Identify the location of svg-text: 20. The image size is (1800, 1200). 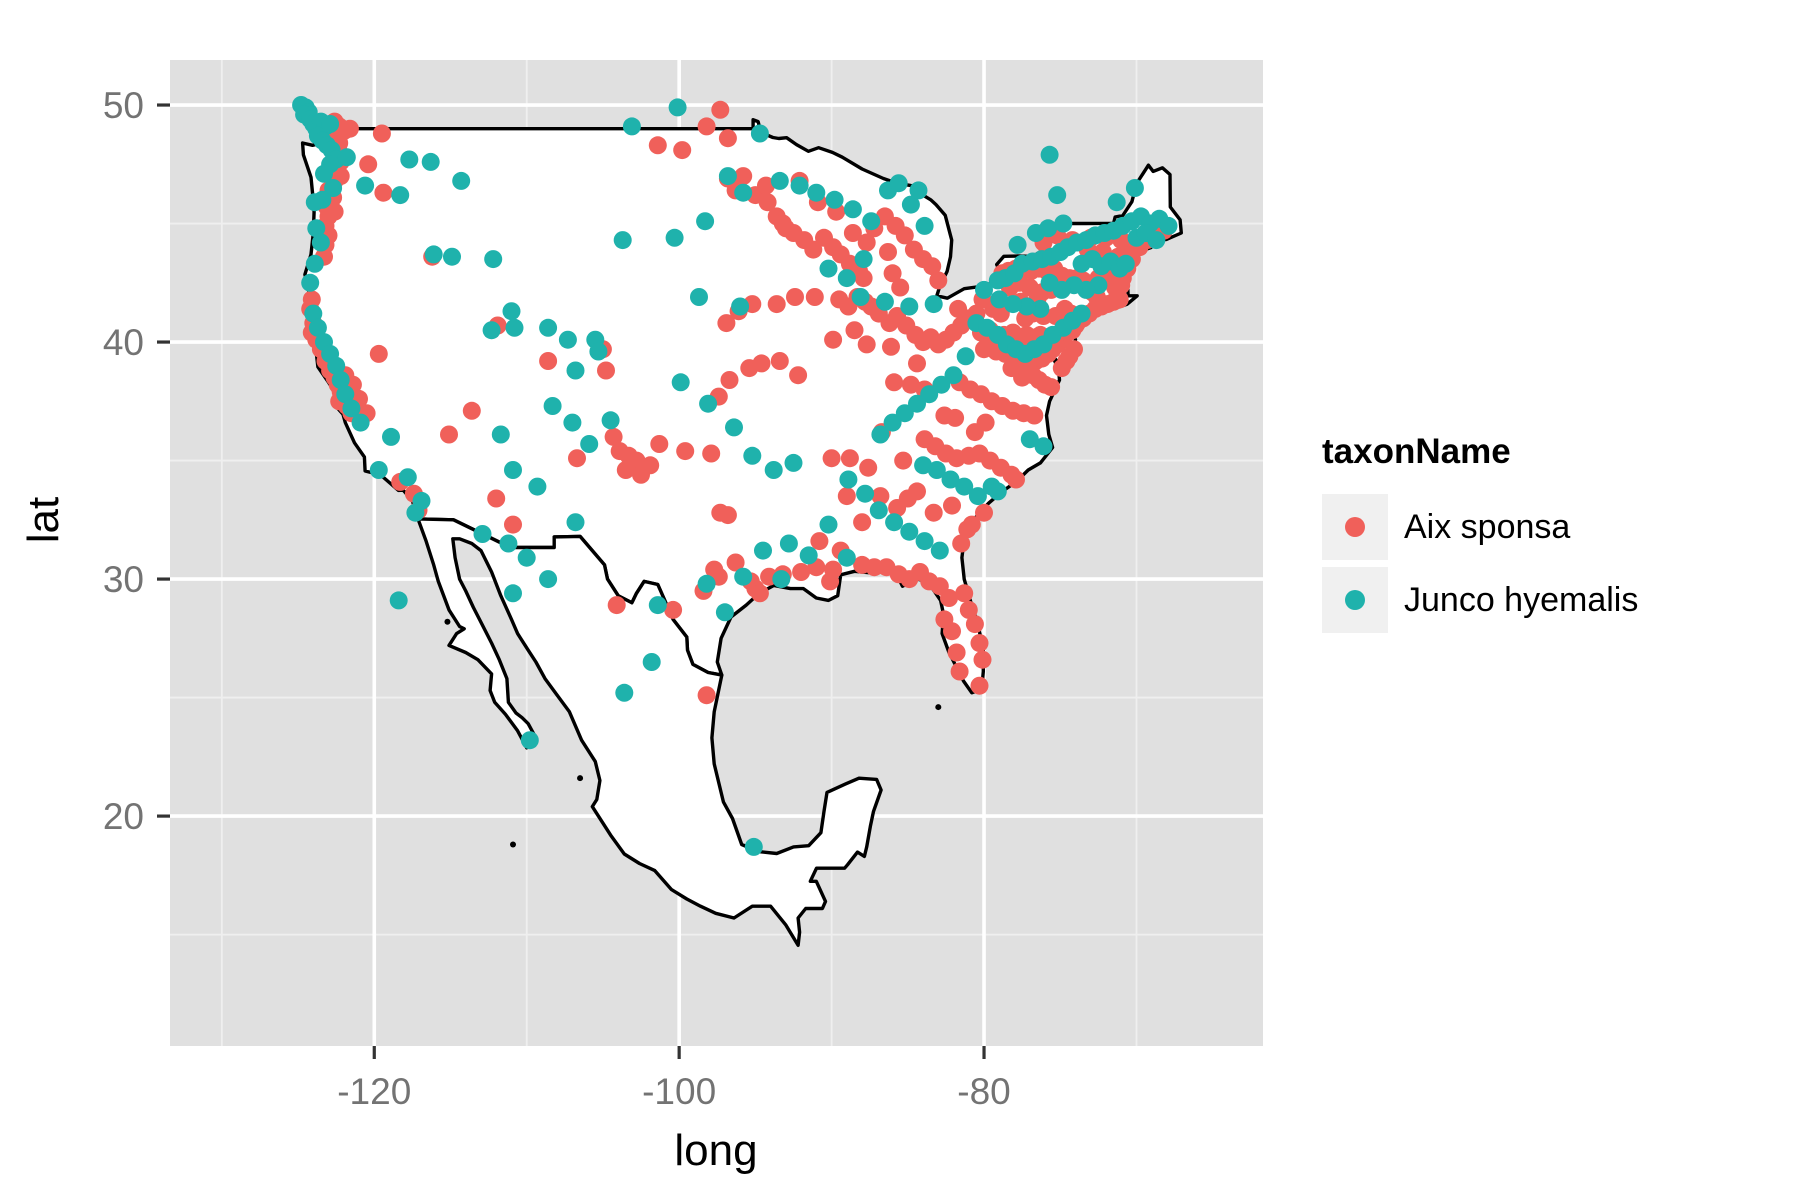
(123, 816).